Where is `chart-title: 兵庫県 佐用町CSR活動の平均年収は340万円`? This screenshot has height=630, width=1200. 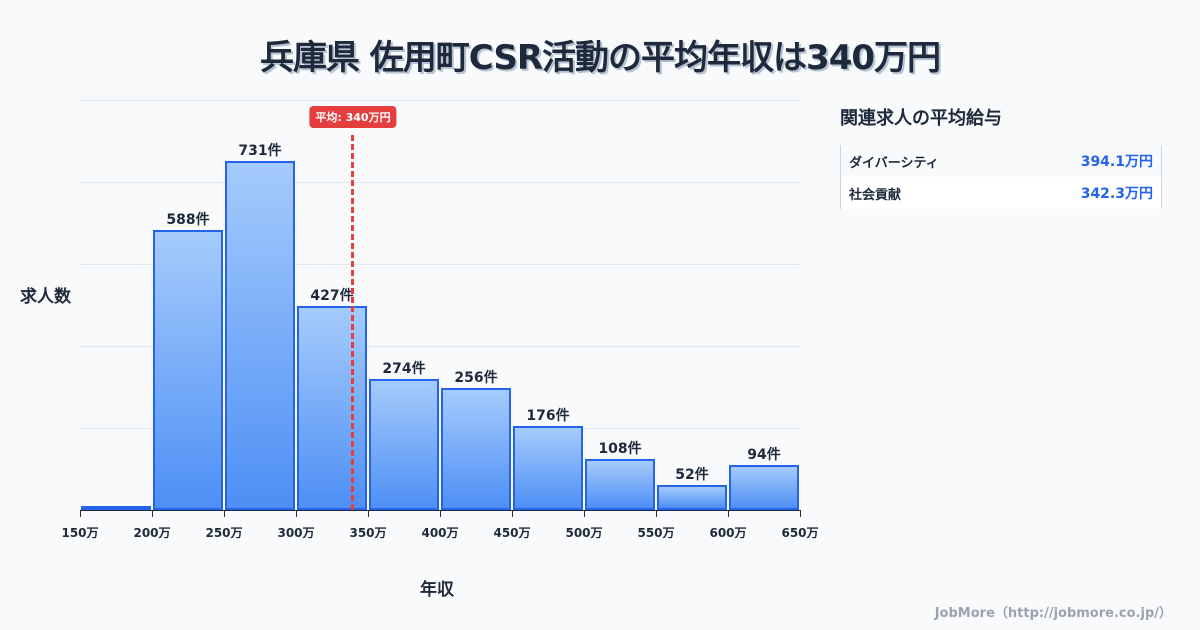 chart-title: 兵庫県 佐用町CSR活動の平均年収は340万円 is located at coordinates (600, 58).